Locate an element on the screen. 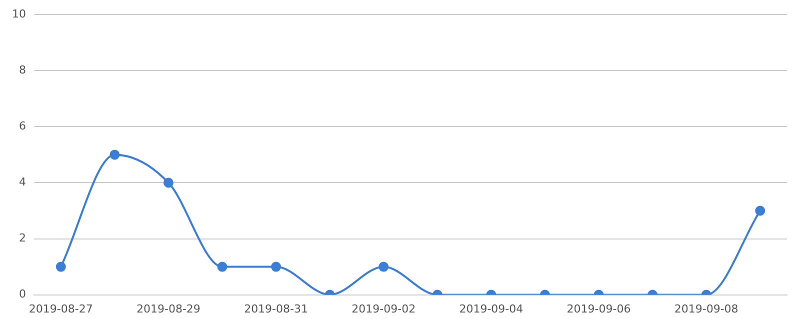  y-tick-label: 10 is located at coordinates (19, 13).